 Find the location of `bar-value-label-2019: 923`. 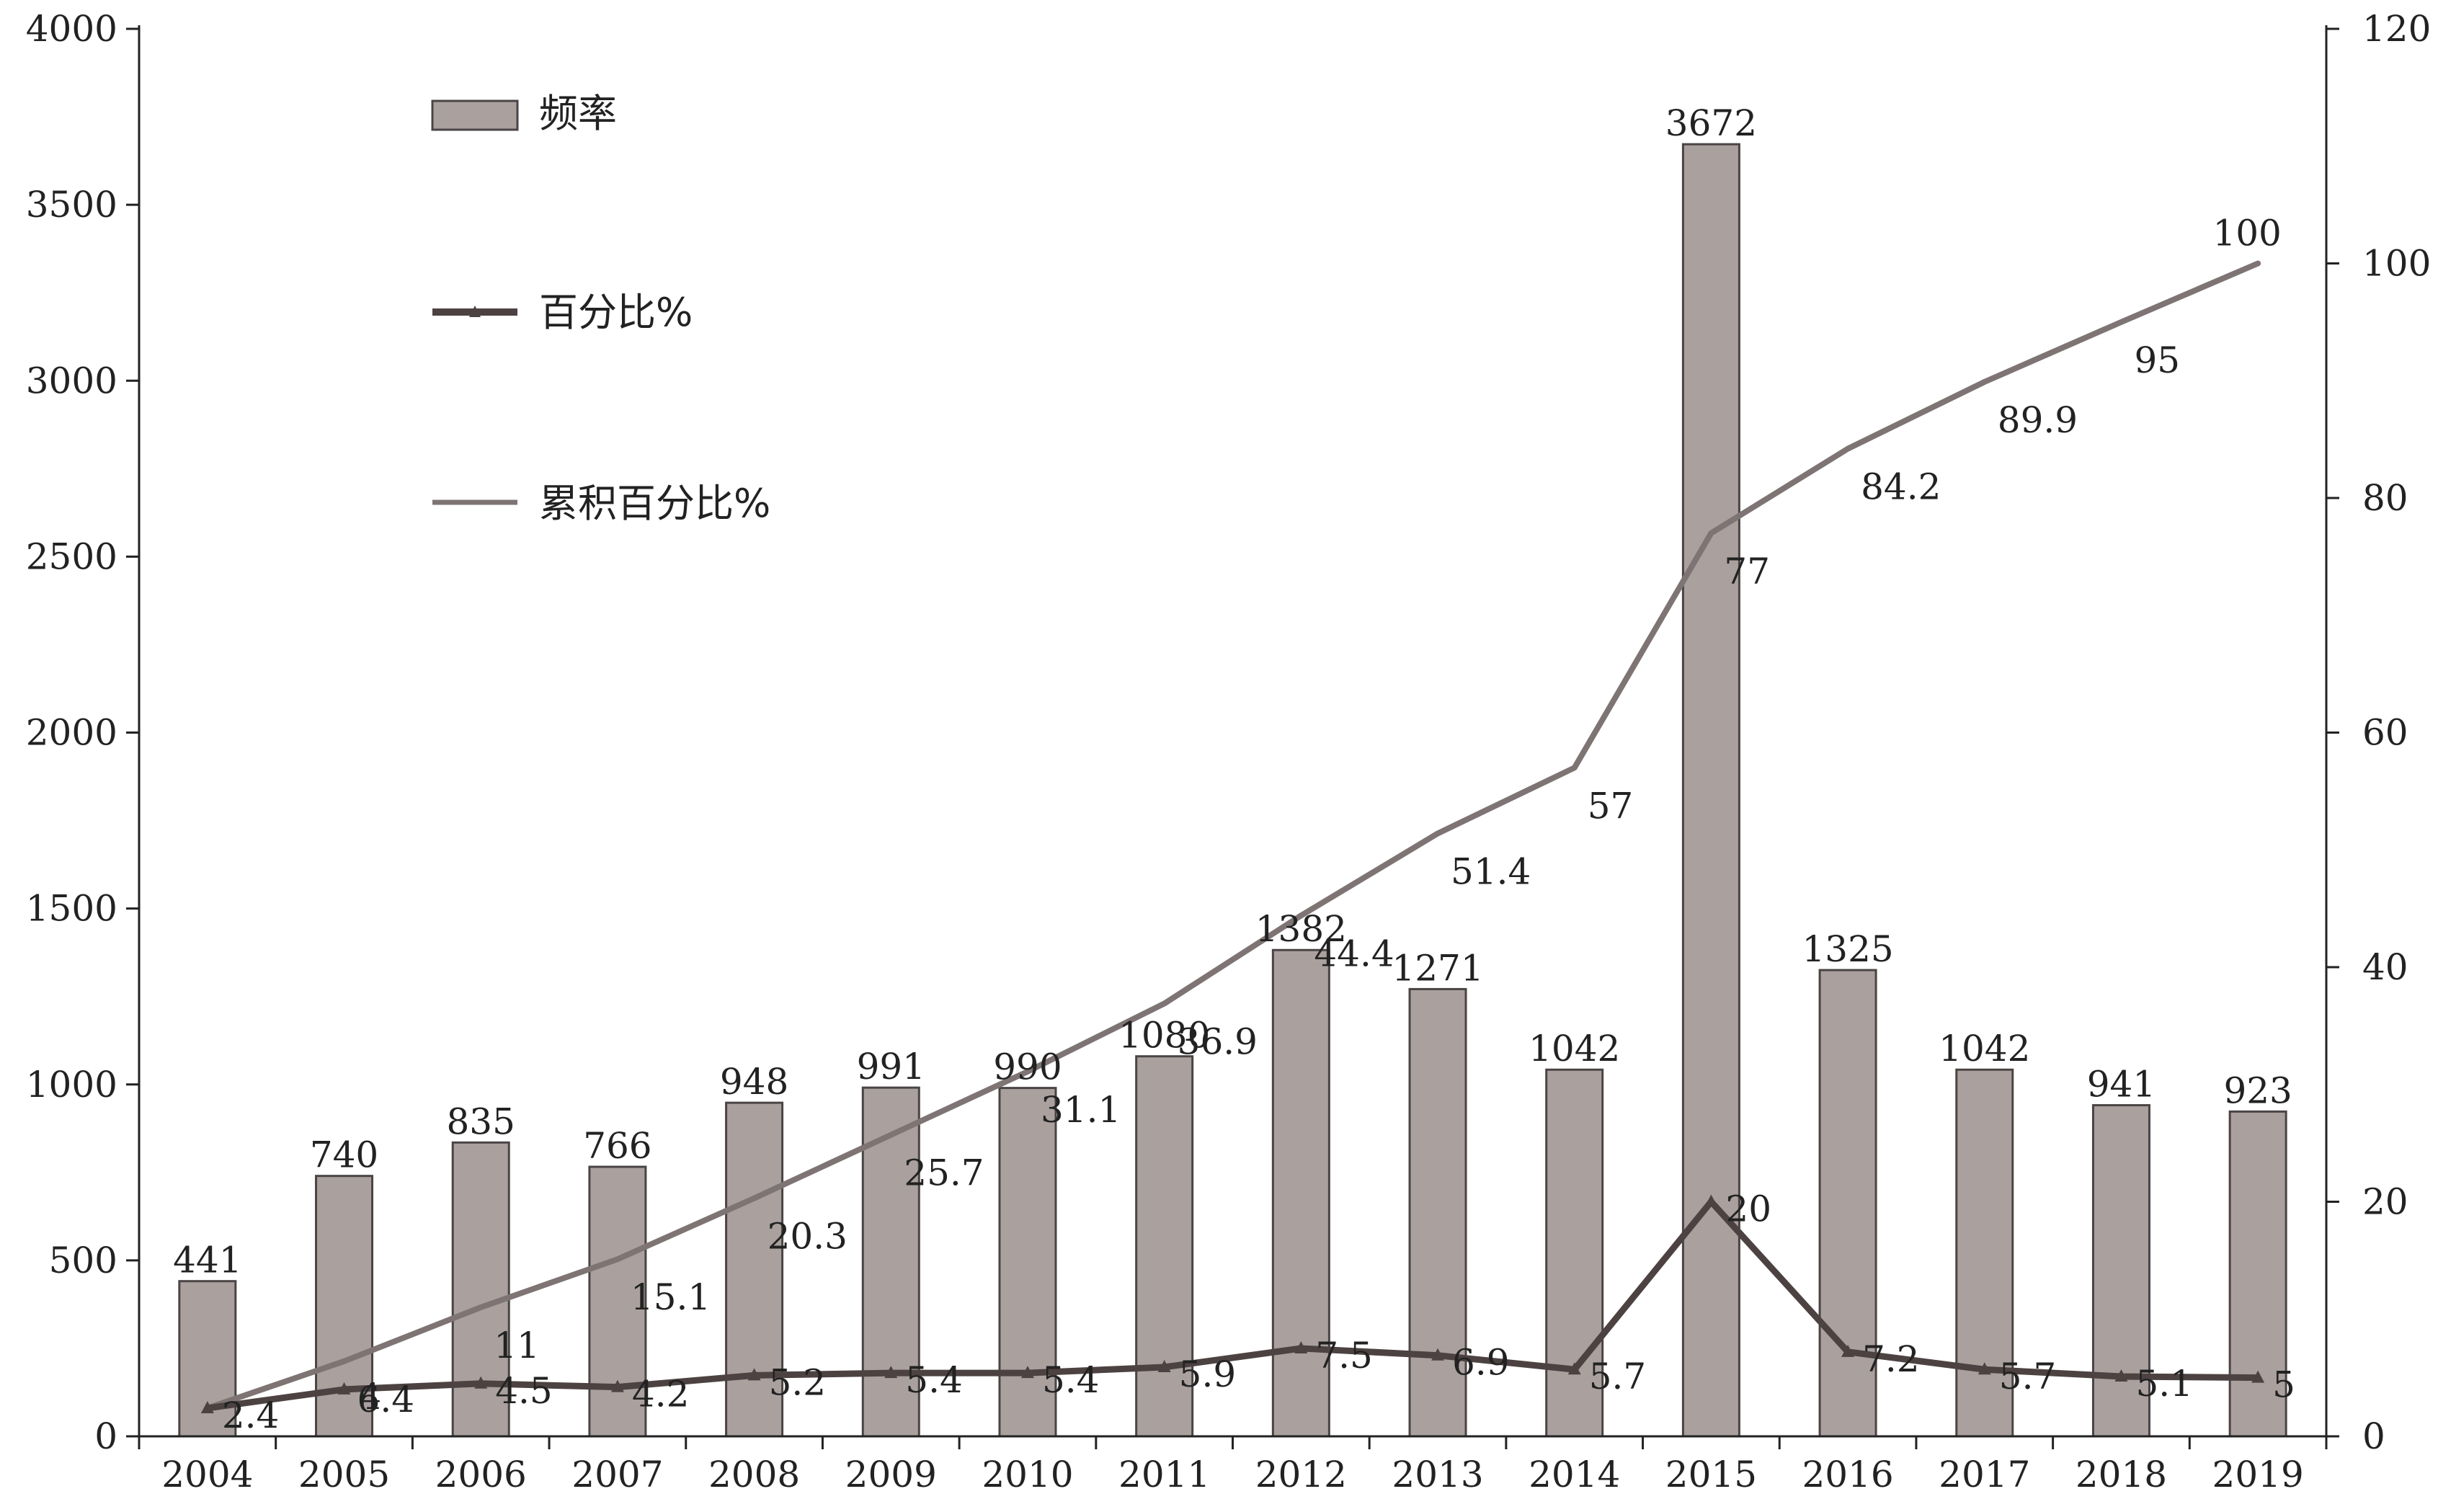

bar-value-label-2019: 923 is located at coordinates (2257, 1090).